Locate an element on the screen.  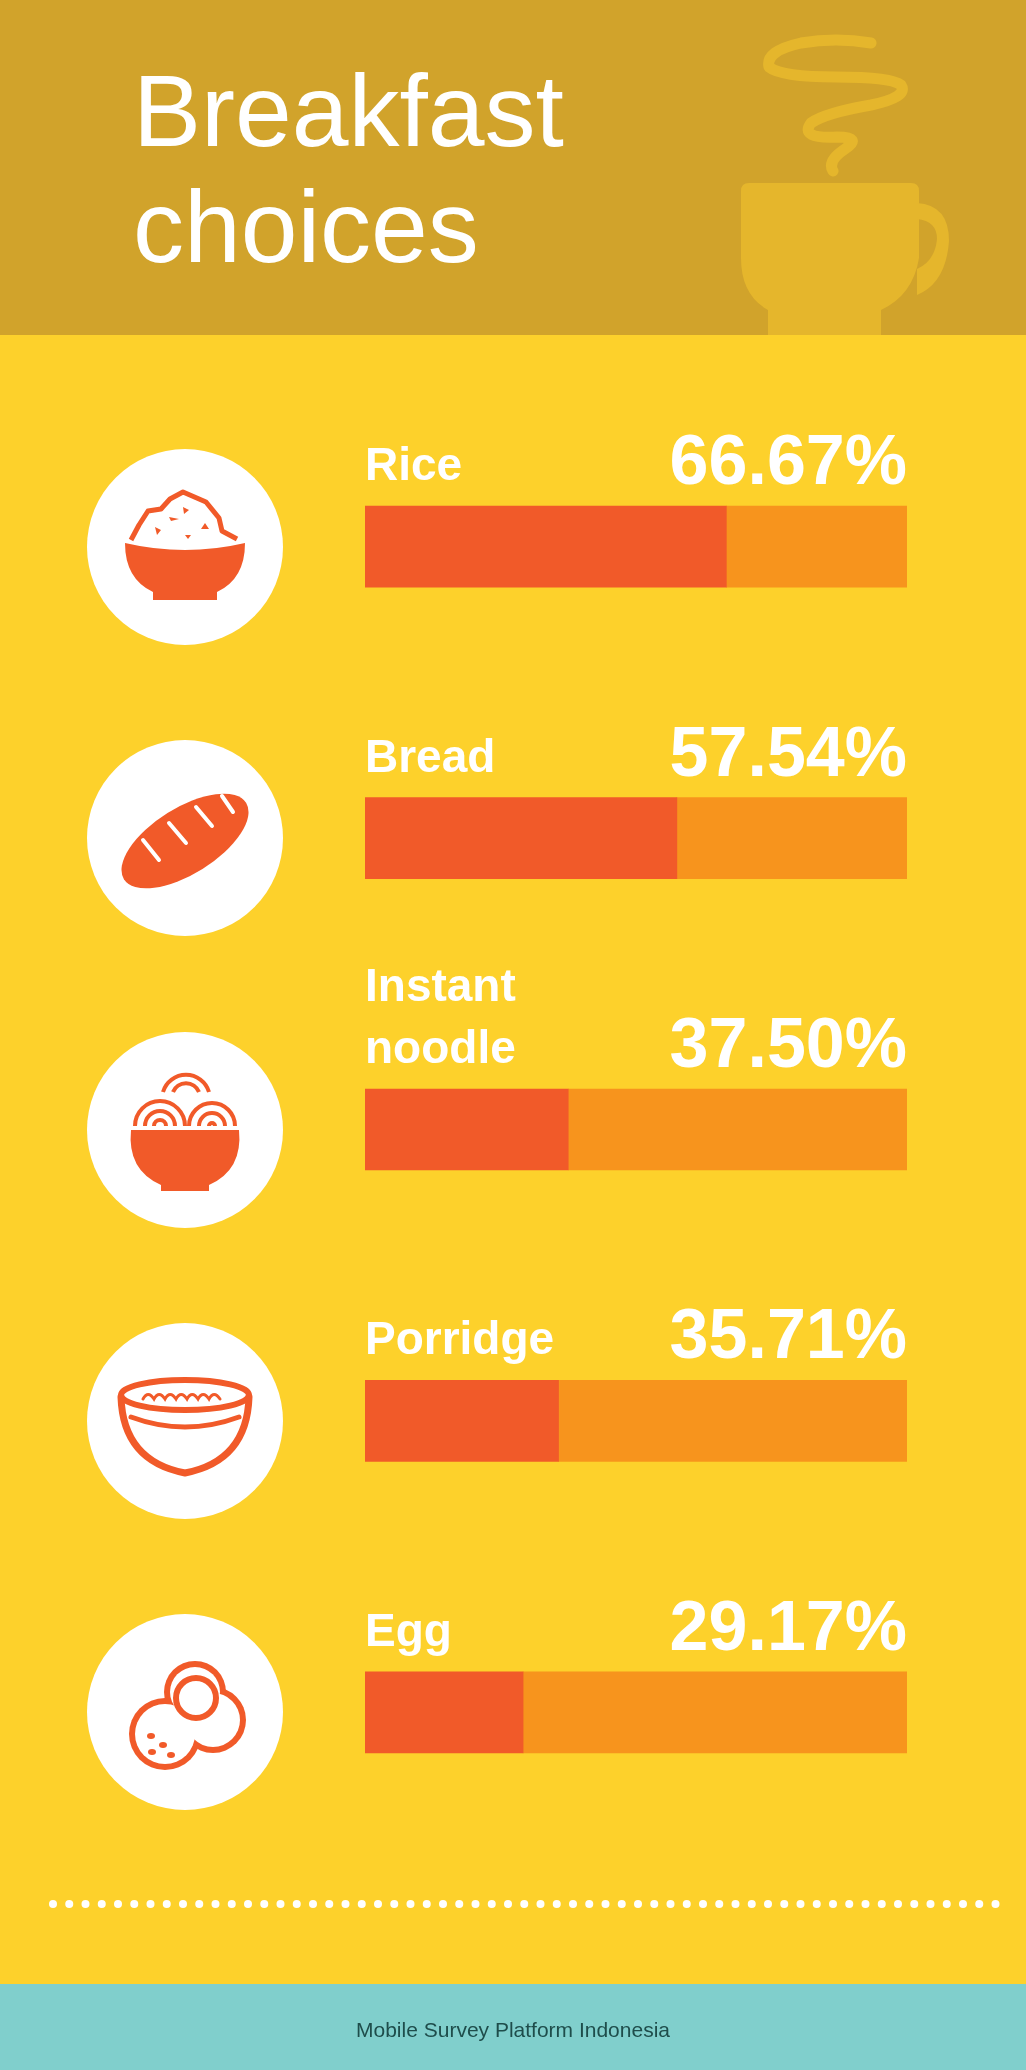
y-tick-label: Rice is located at coordinates (414, 464).